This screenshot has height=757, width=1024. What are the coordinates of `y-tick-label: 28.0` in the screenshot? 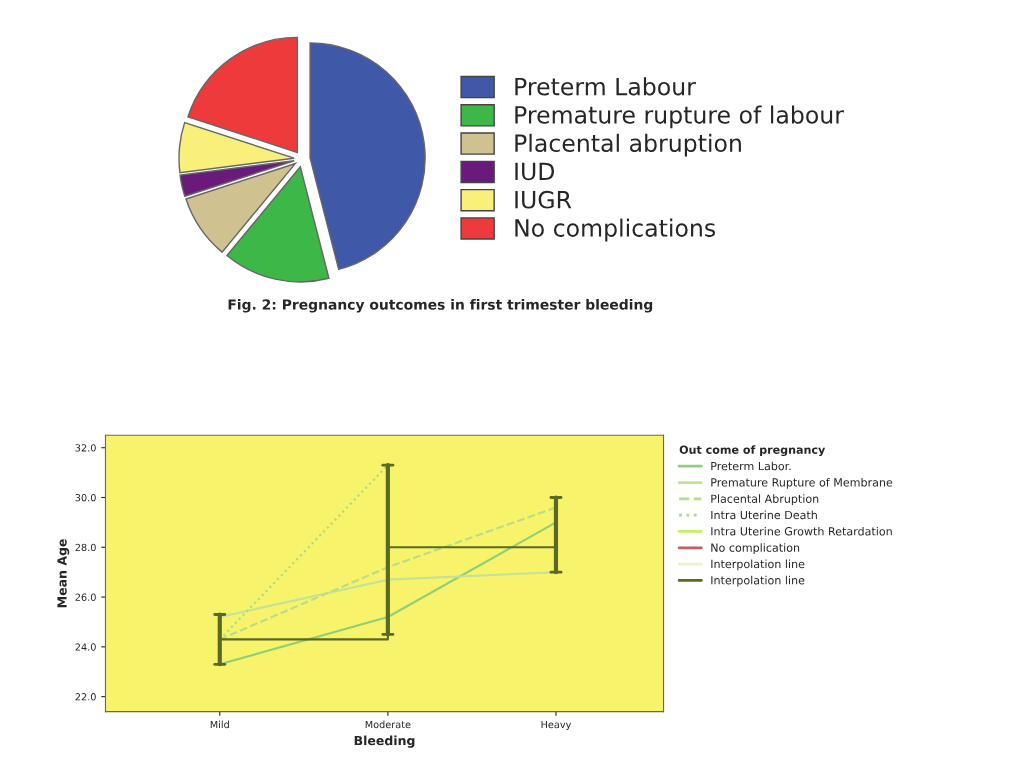 It's located at (85, 547).